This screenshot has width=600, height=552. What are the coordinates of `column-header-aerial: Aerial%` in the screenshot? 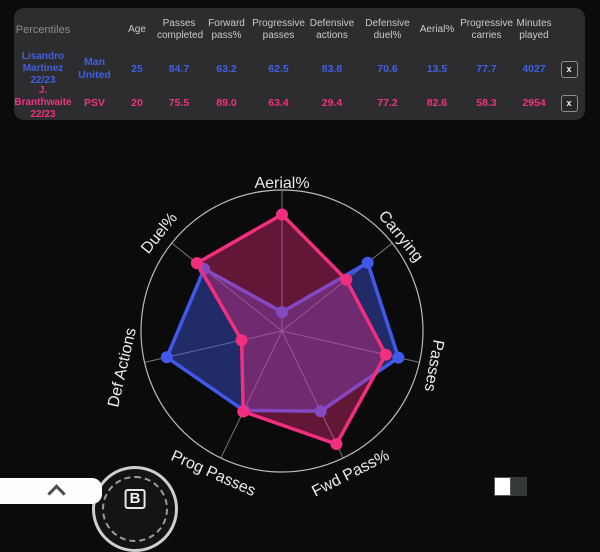 It's located at (437, 29).